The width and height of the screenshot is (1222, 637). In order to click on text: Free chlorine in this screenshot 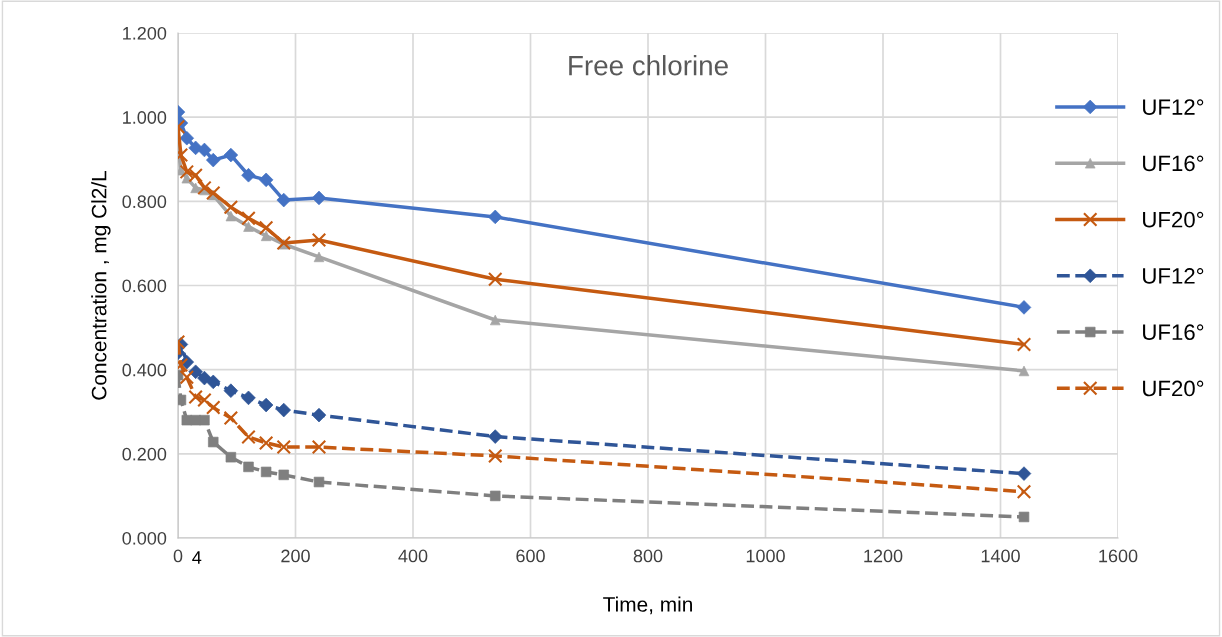, I will do `click(648, 65)`.